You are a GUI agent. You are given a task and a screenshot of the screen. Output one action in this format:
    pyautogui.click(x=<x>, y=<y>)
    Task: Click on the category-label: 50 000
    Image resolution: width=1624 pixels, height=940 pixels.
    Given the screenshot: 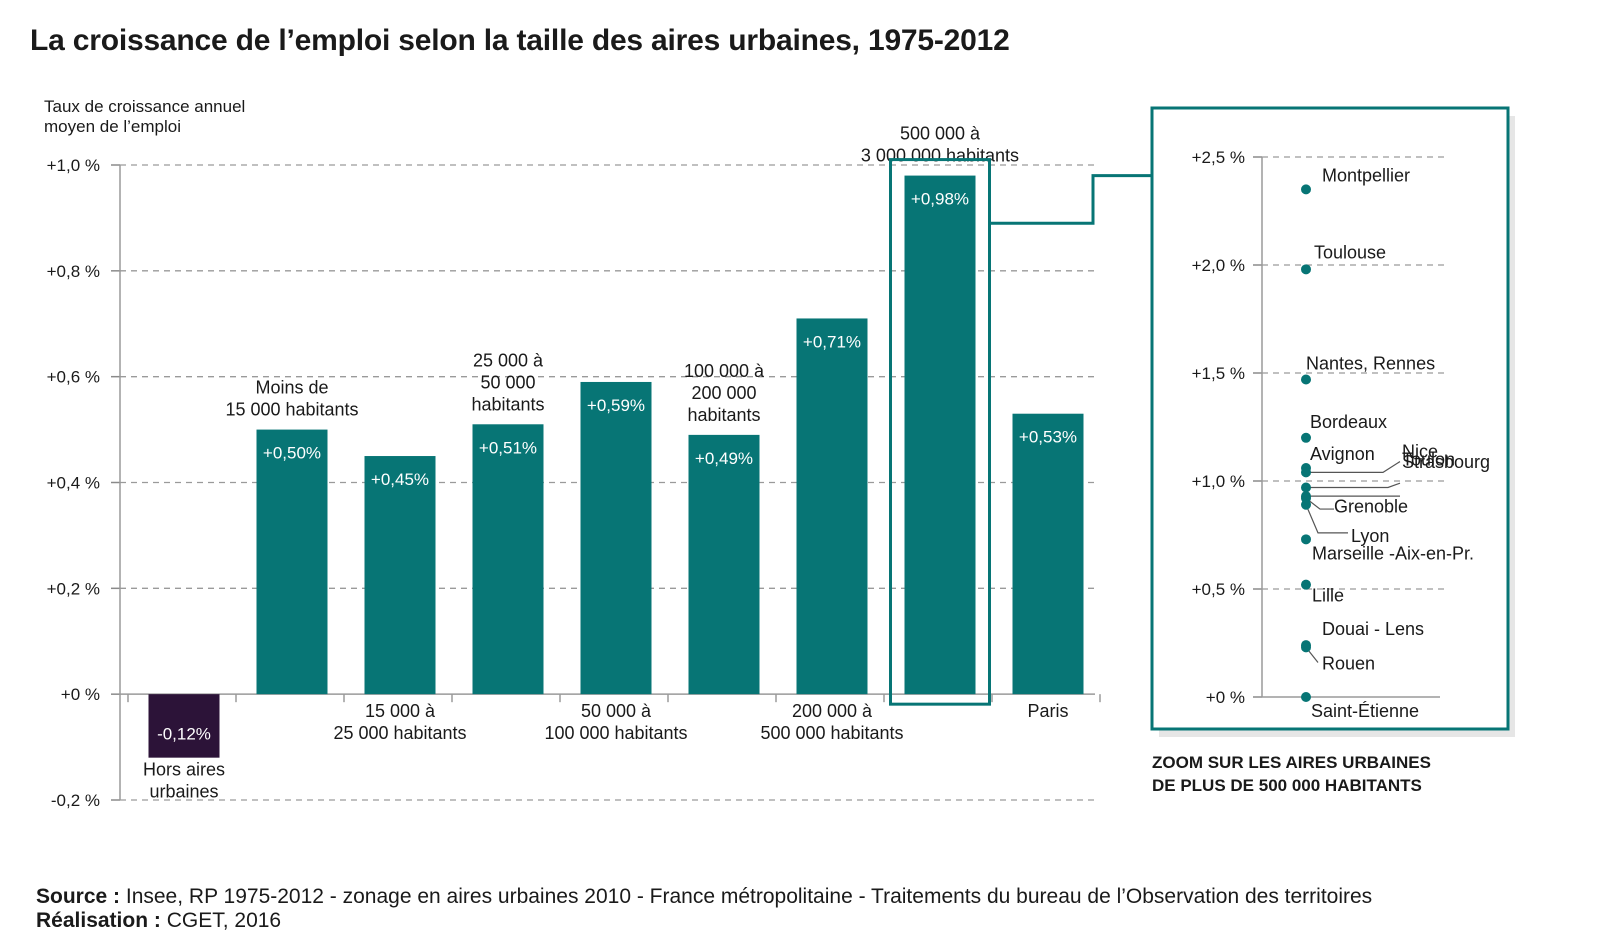 What is the action you would take?
    pyautogui.click(x=507, y=382)
    